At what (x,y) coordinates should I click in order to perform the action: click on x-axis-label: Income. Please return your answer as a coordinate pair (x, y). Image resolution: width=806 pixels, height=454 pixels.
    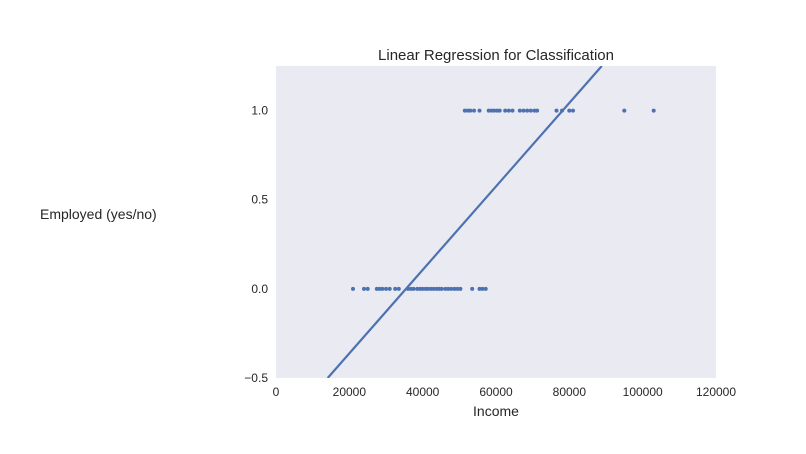
    Looking at the image, I should click on (496, 411).